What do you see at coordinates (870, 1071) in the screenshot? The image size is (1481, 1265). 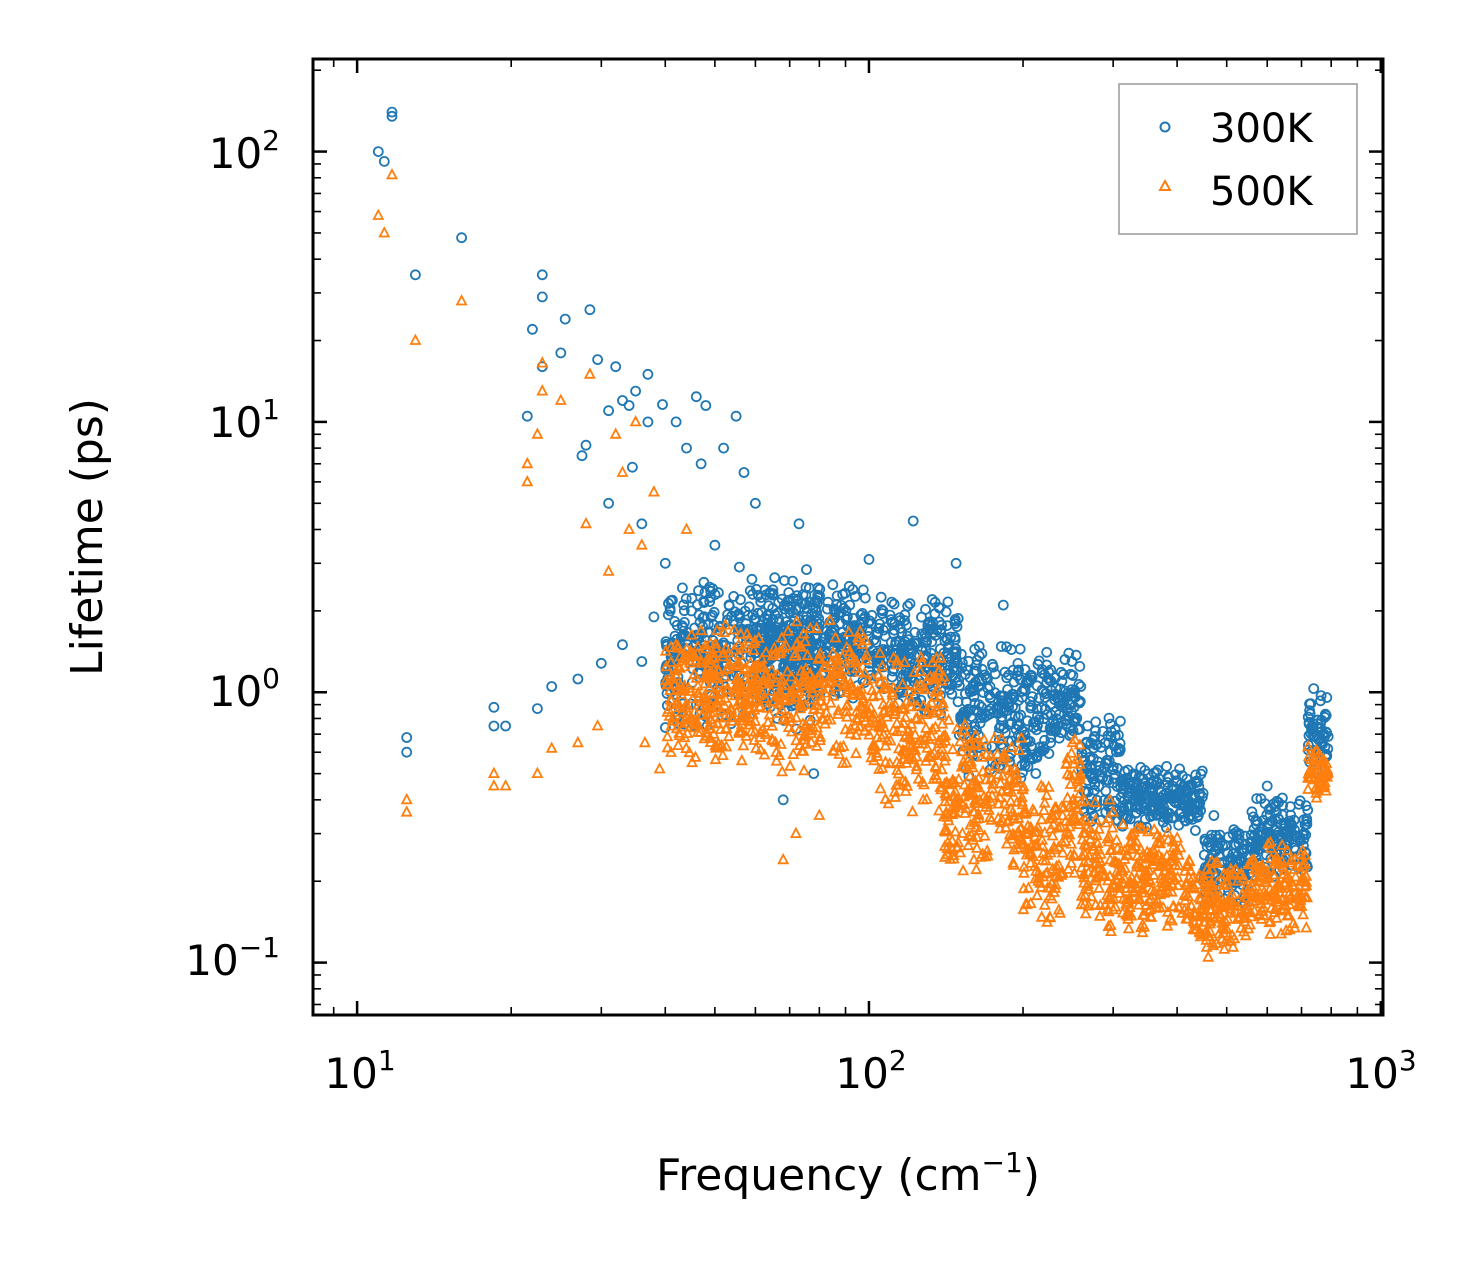 I see `x-tick-labels: 101 102 103` at bounding box center [870, 1071].